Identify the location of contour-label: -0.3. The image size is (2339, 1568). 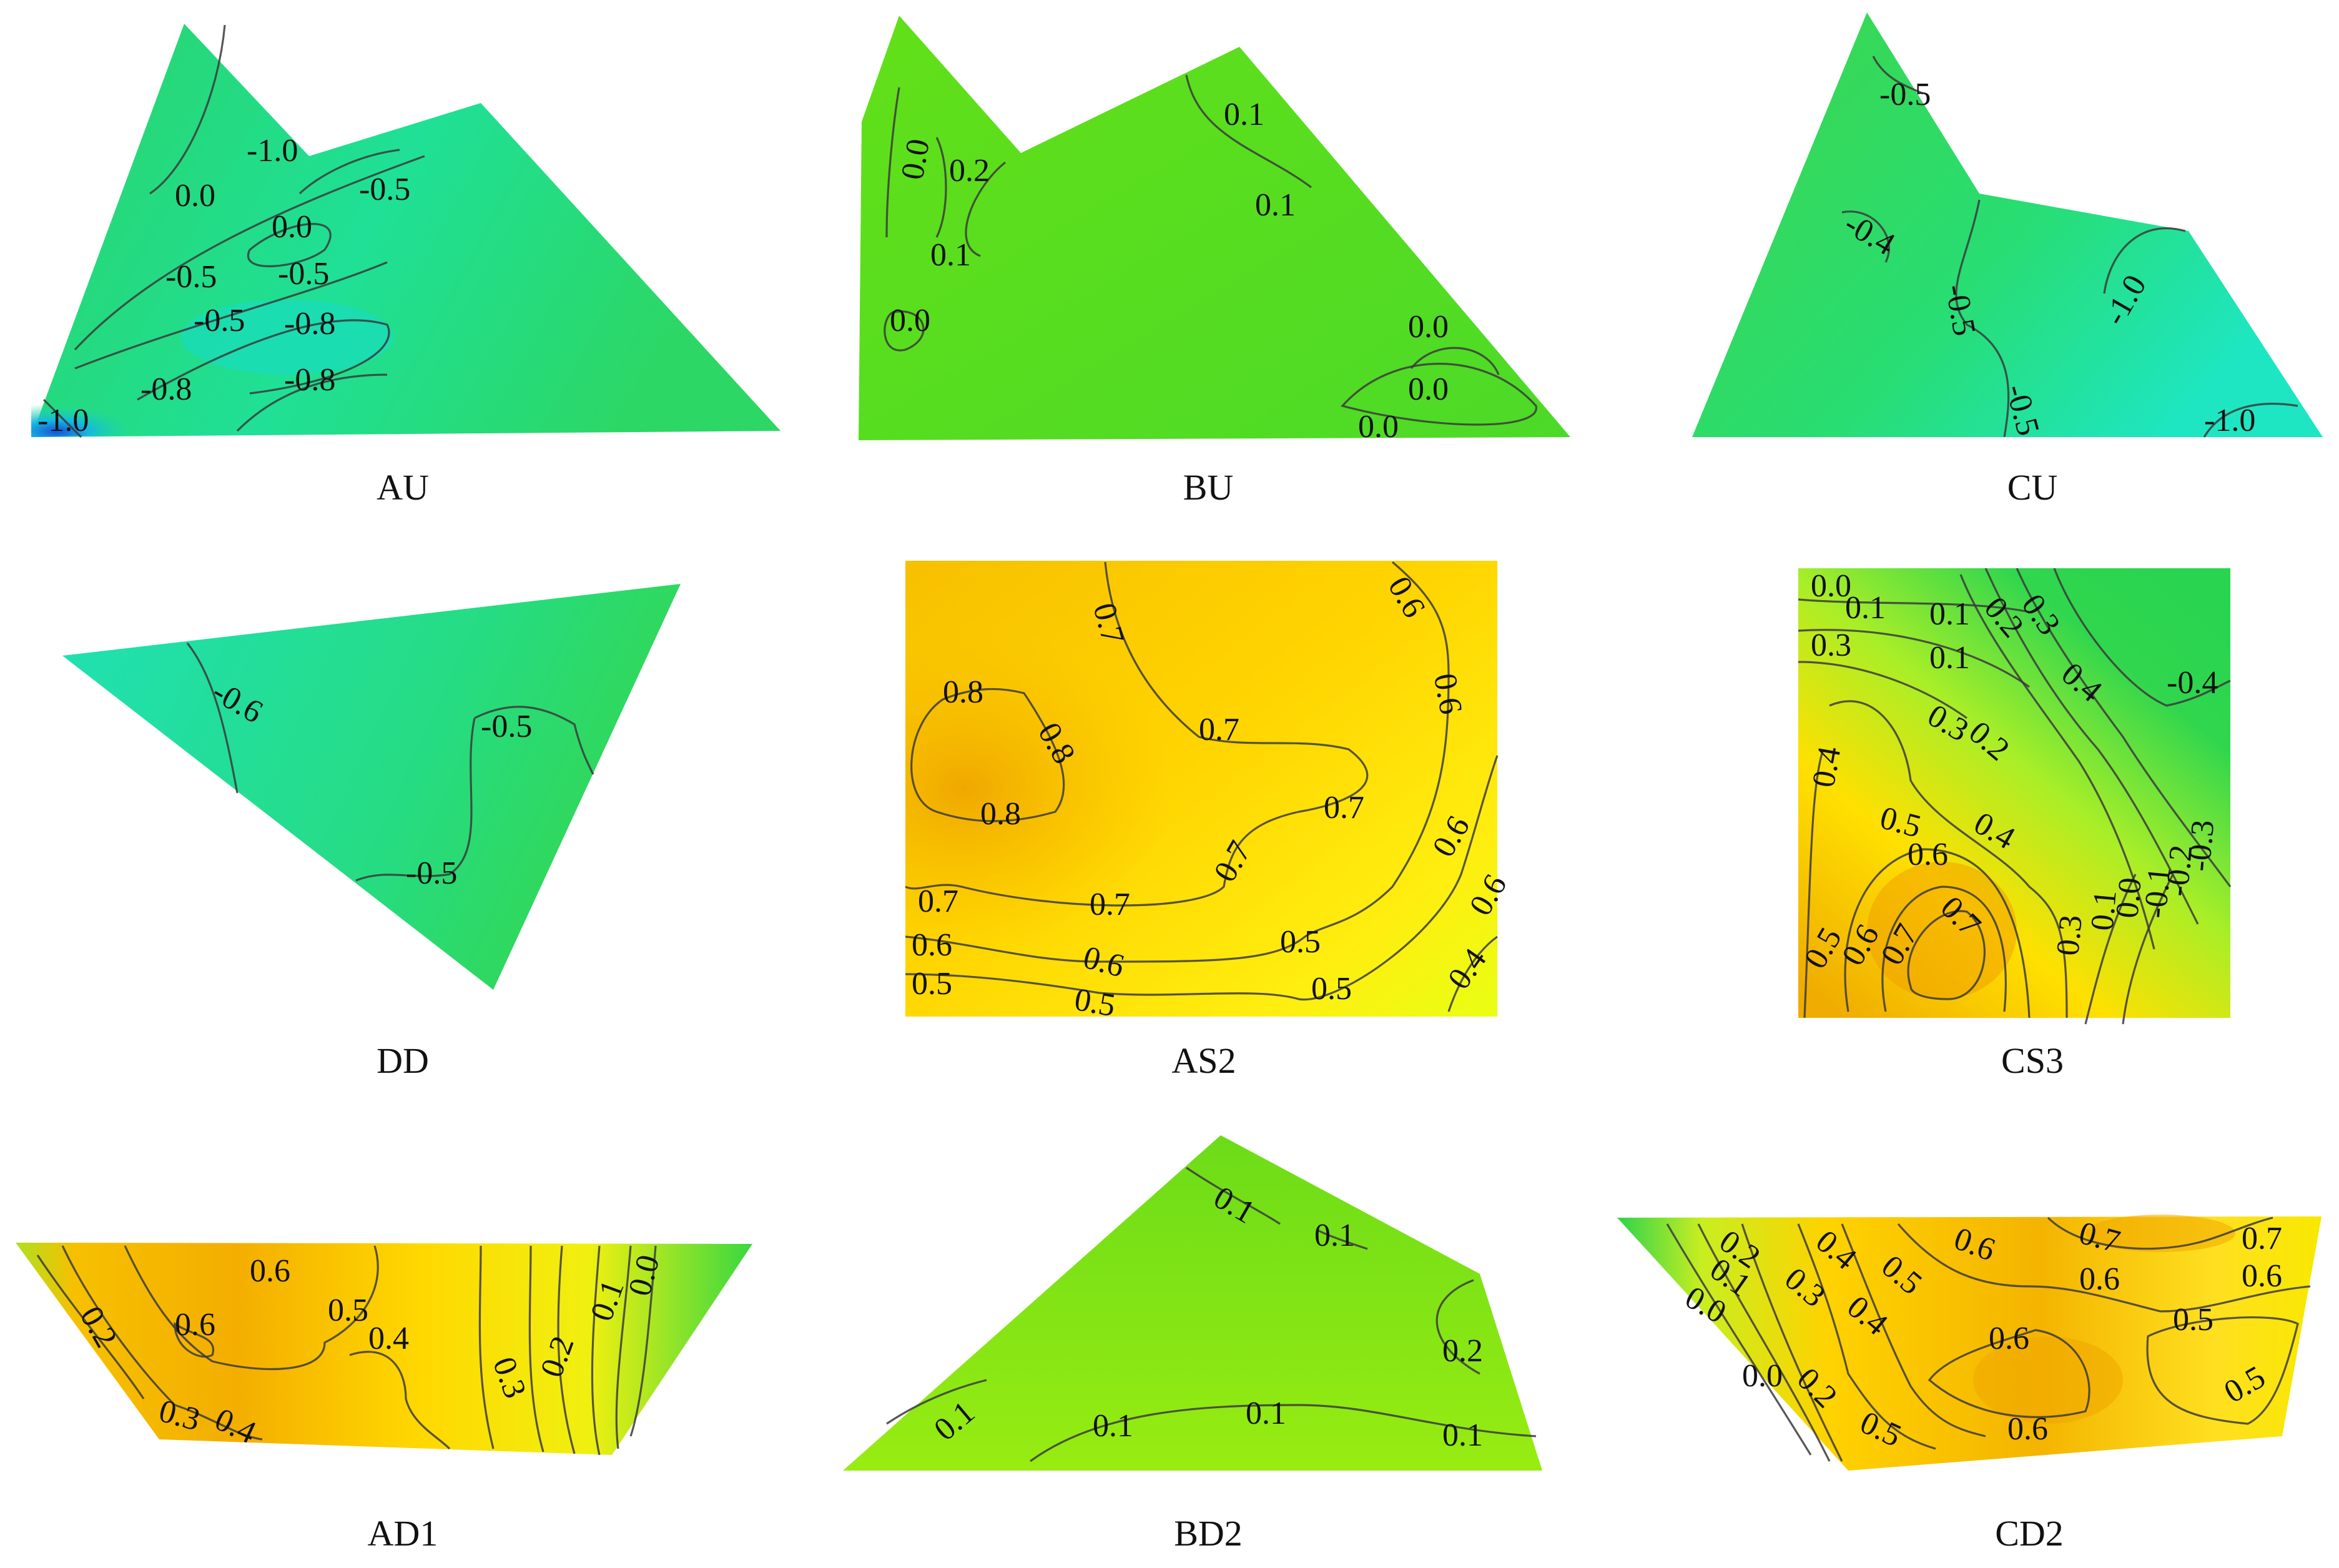
(2201, 846).